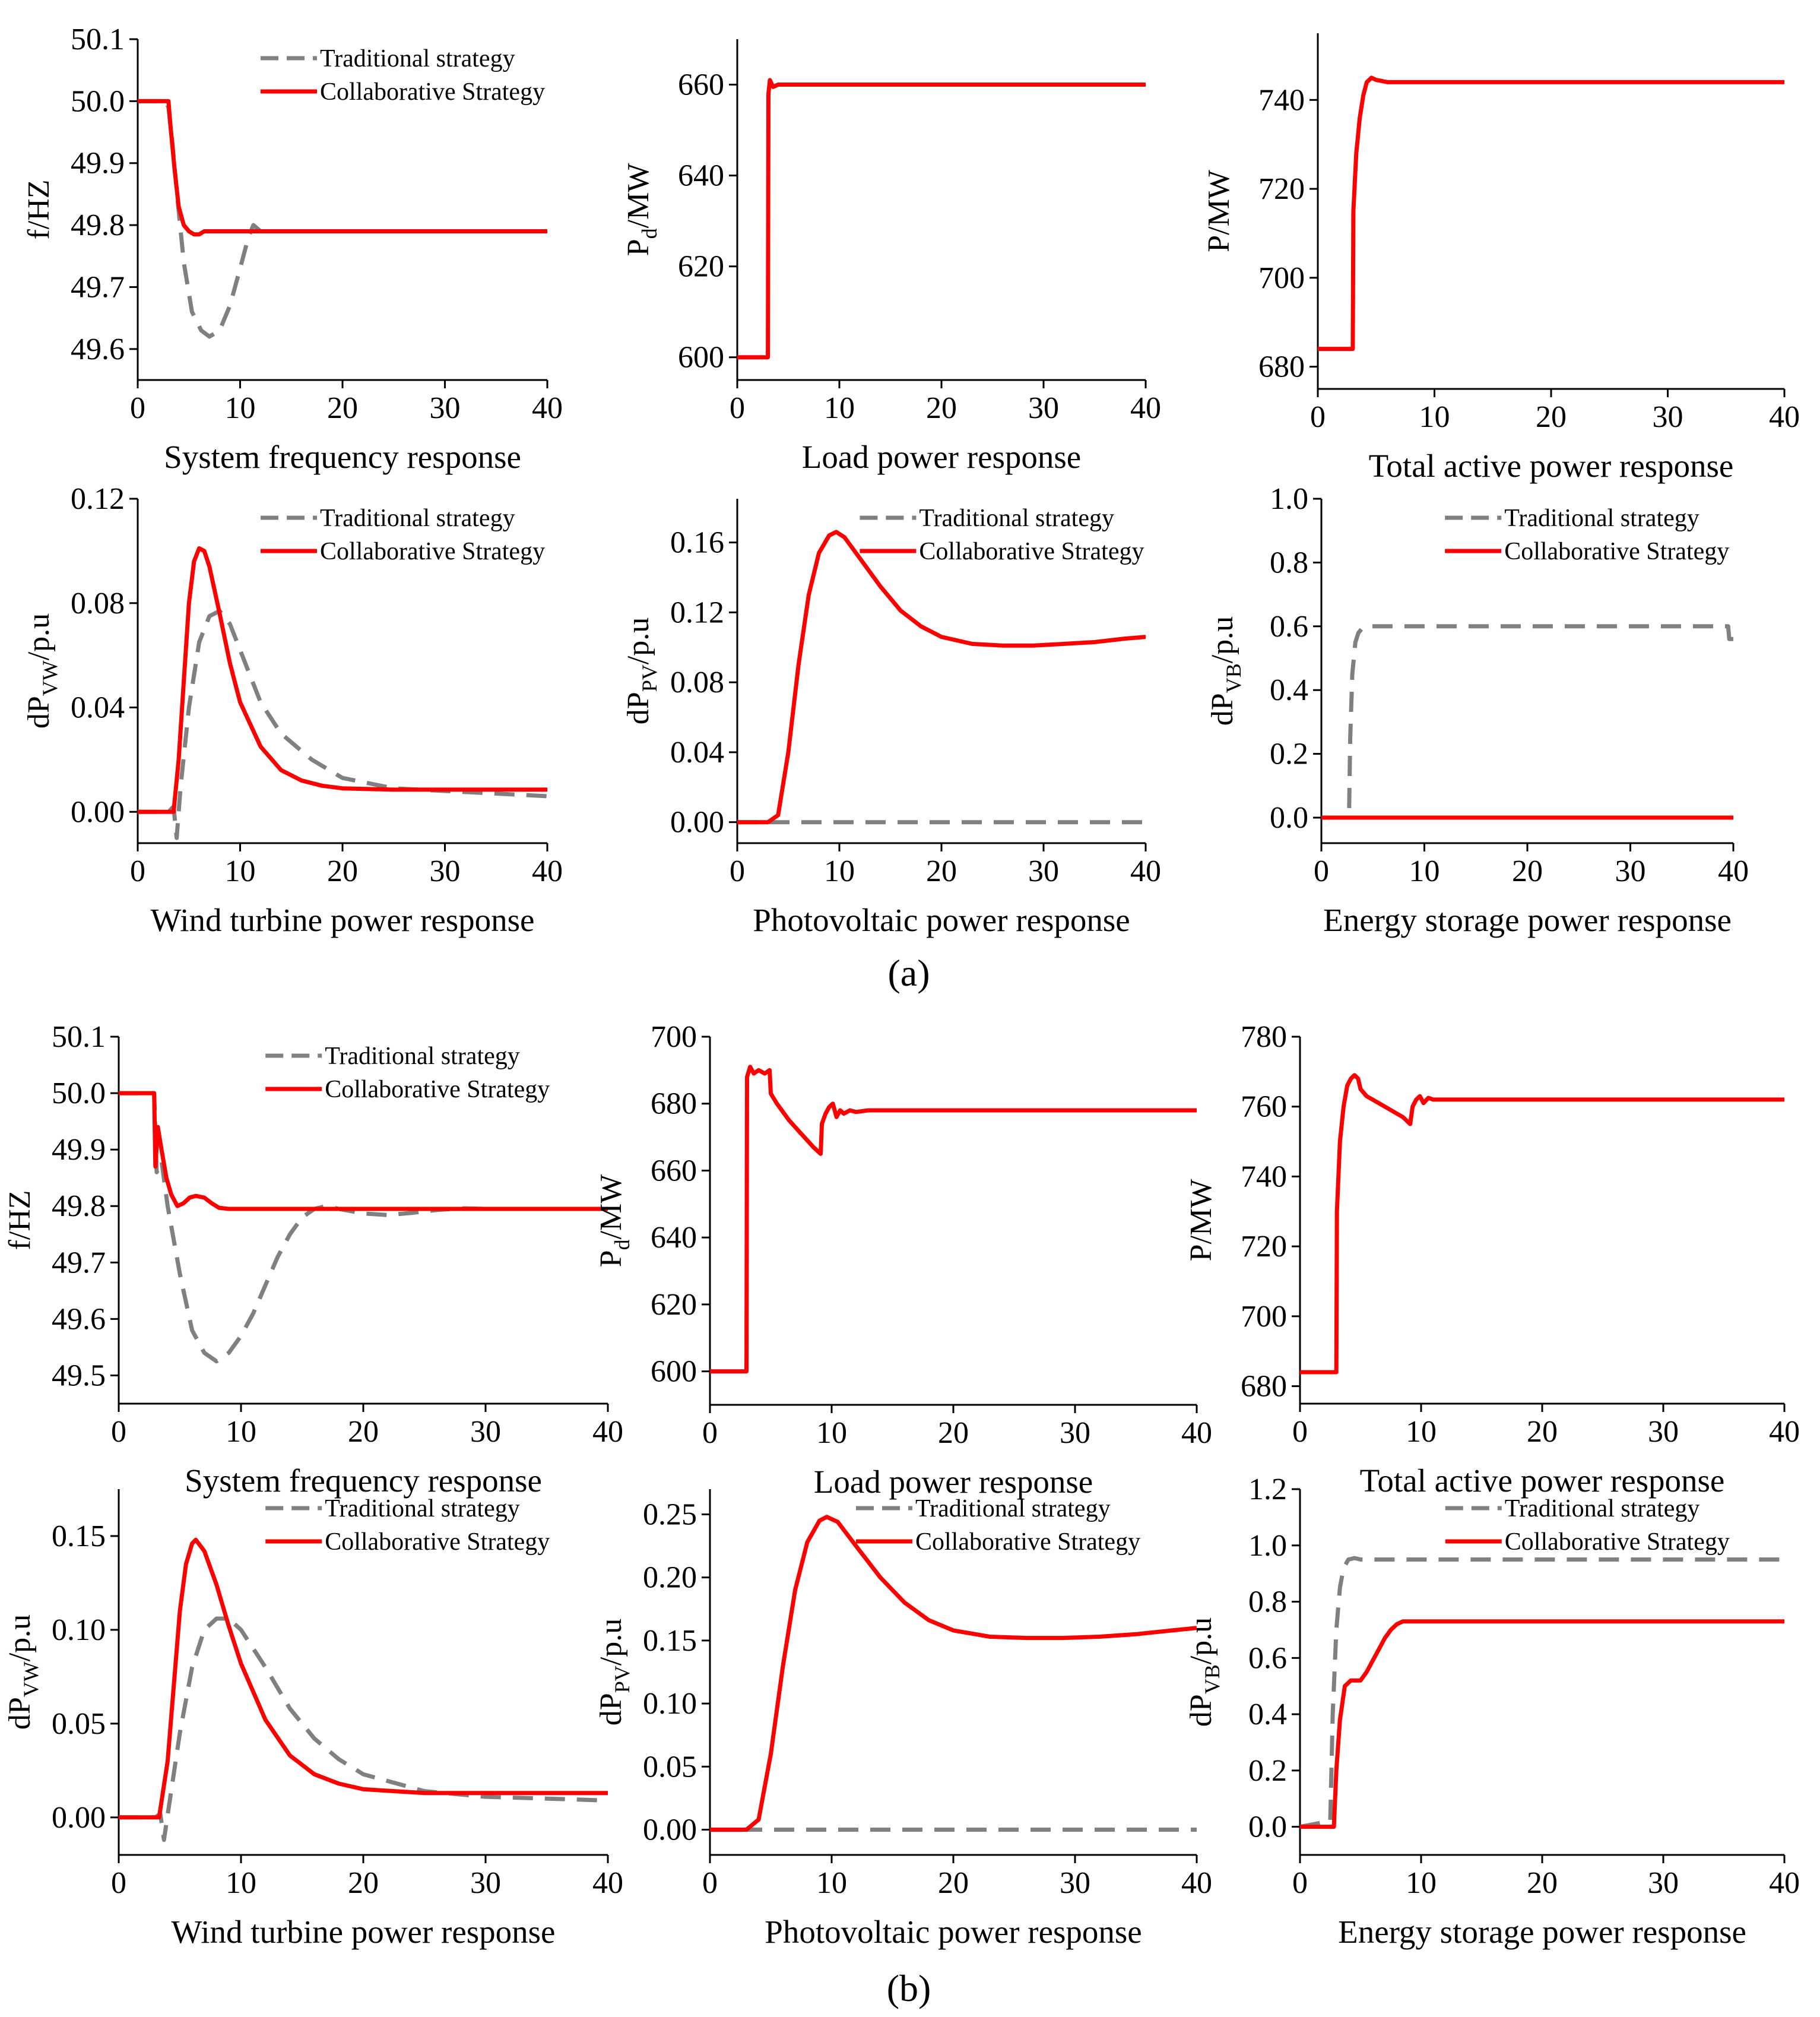 This screenshot has height=2017, width=1820. What do you see at coordinates (1219, 211) in the screenshot?
I see `y-axis-title: P/MW` at bounding box center [1219, 211].